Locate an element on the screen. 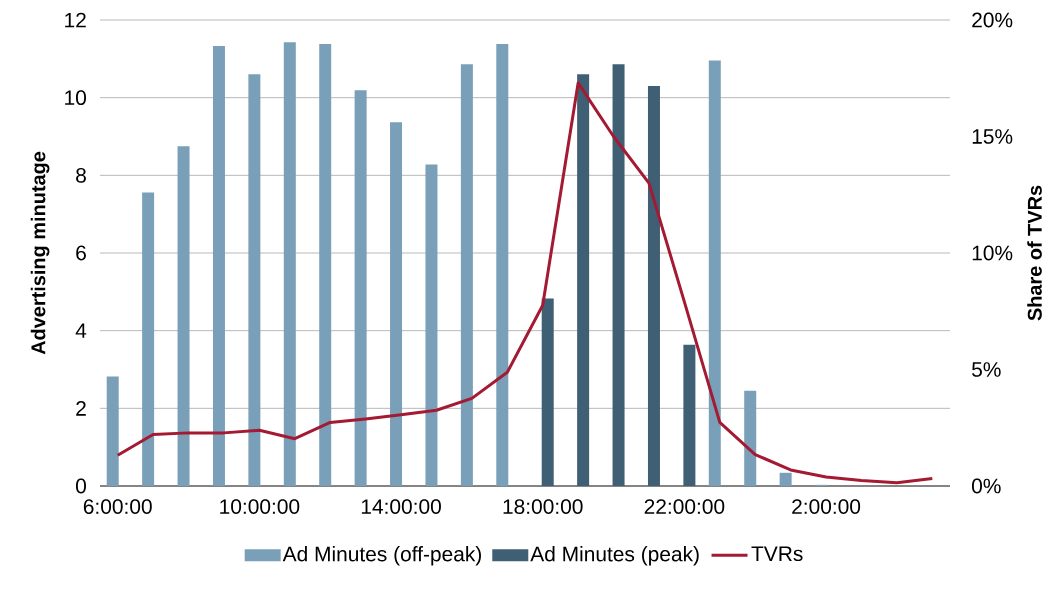  x-tick-label: 2:00:00 is located at coordinates (826, 506).